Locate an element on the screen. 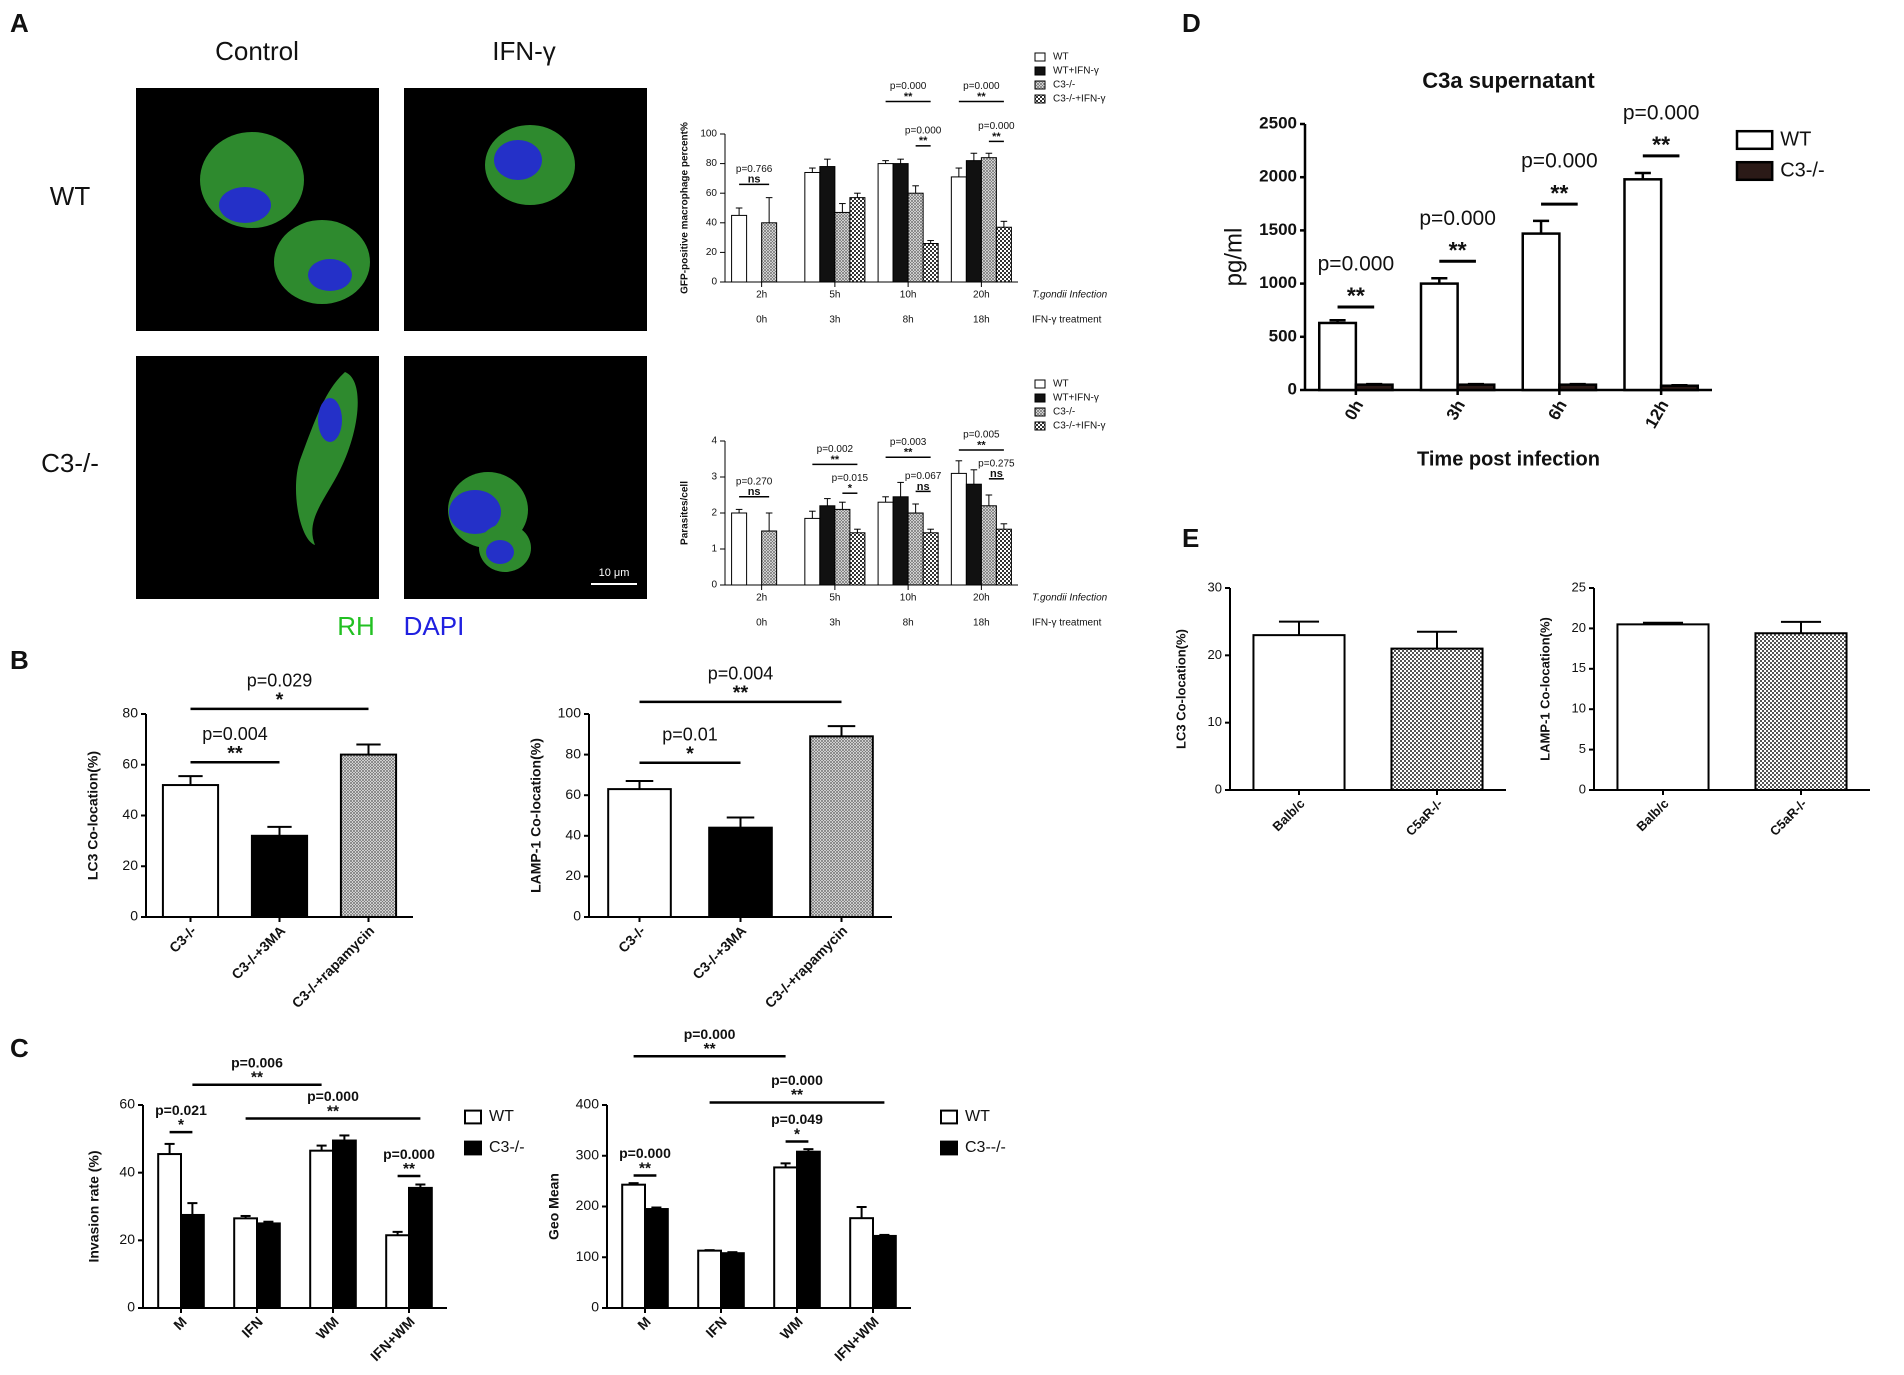 The width and height of the screenshot is (1904, 1375). cells is located at coordinates (387, 348).